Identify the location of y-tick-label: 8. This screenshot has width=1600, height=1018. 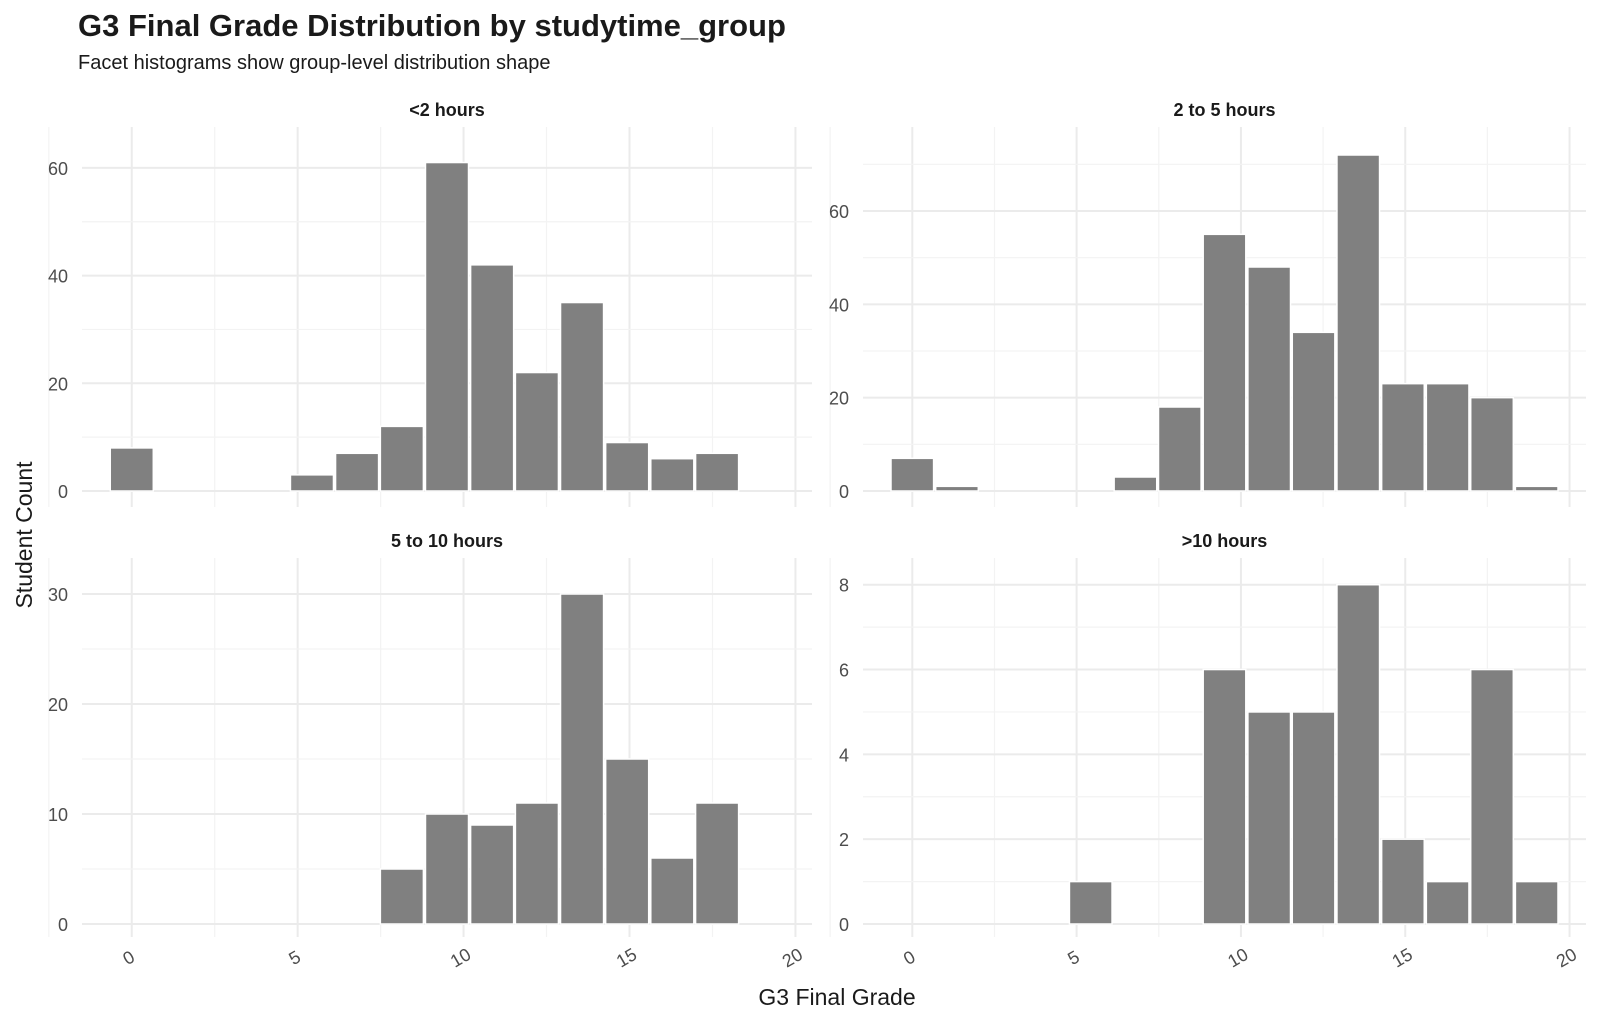
(844, 586).